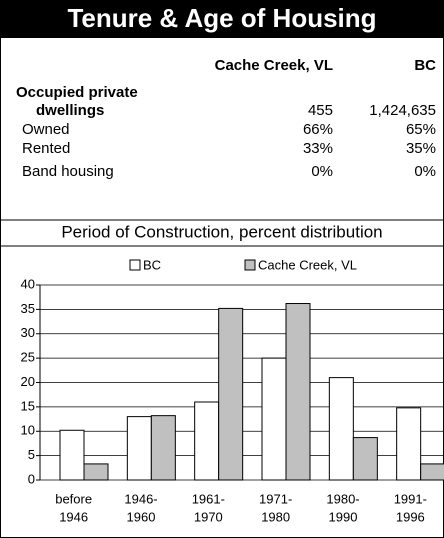 This screenshot has height=538, width=444. What do you see at coordinates (342, 498) in the screenshot?
I see `x-tick-label: 1980-` at bounding box center [342, 498].